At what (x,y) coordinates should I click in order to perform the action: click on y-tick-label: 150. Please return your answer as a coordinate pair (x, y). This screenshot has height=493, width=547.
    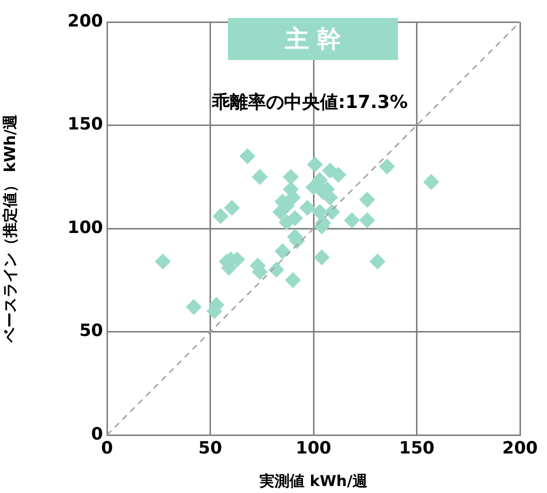
    Looking at the image, I should click on (86, 124).